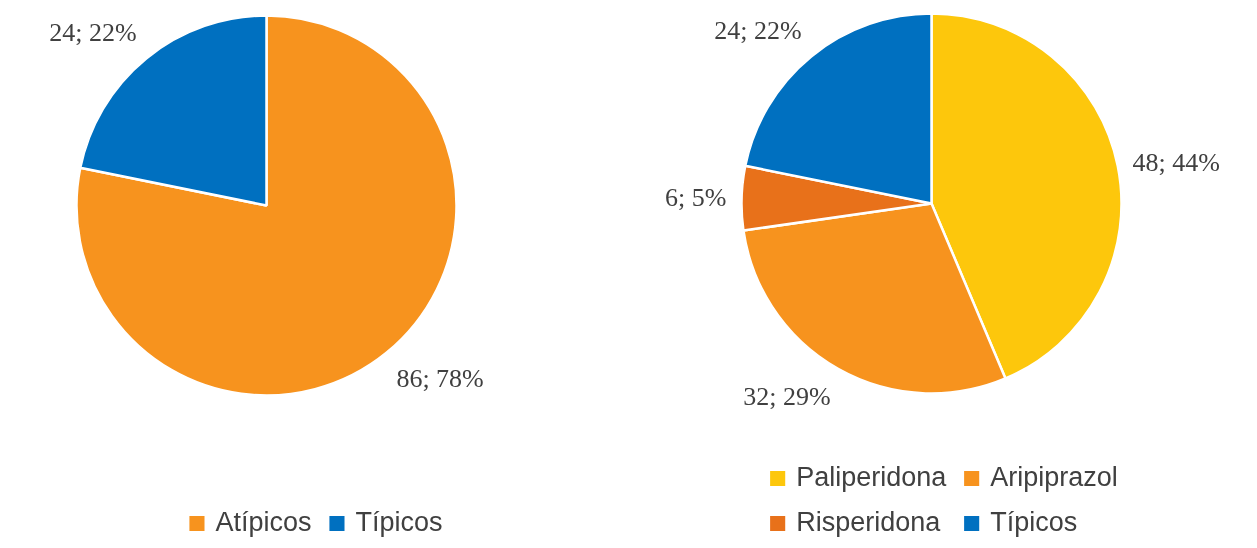  Describe the element at coordinates (871, 477) in the screenshot. I see `legend-label: Paliperidona` at that location.